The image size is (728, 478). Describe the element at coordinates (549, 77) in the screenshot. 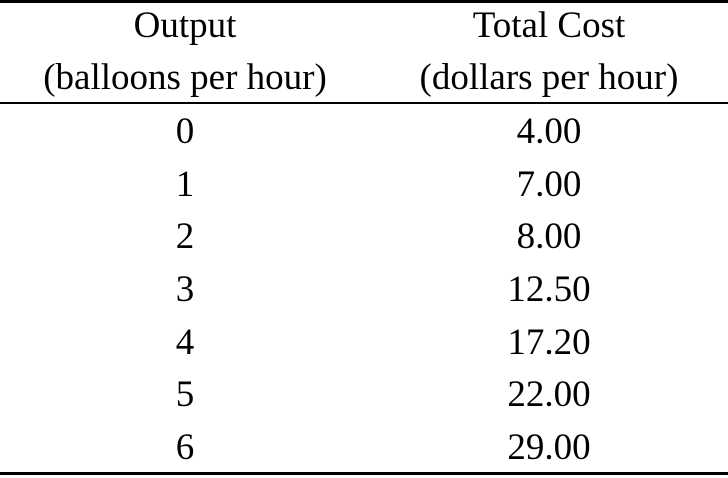

I see `total-cost-header-line2: (dollars per hour)` at that location.